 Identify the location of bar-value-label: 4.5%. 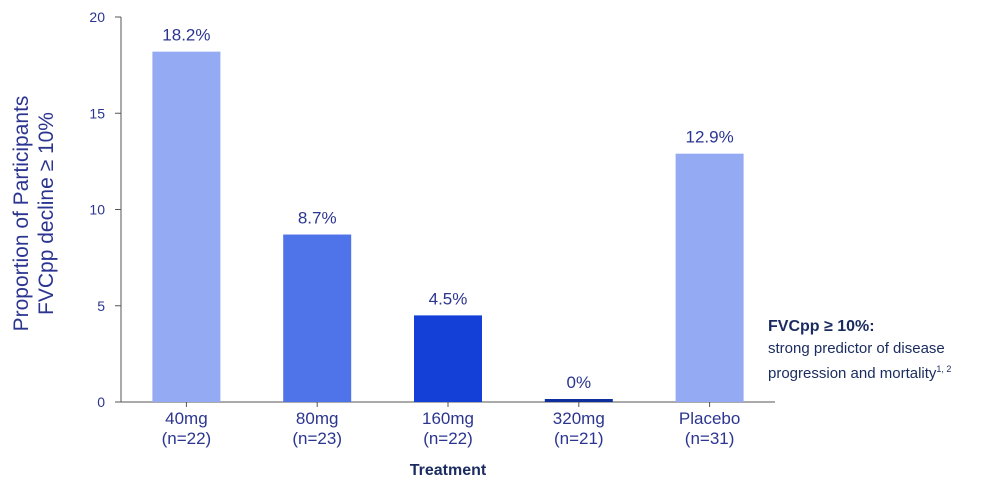
(448, 298).